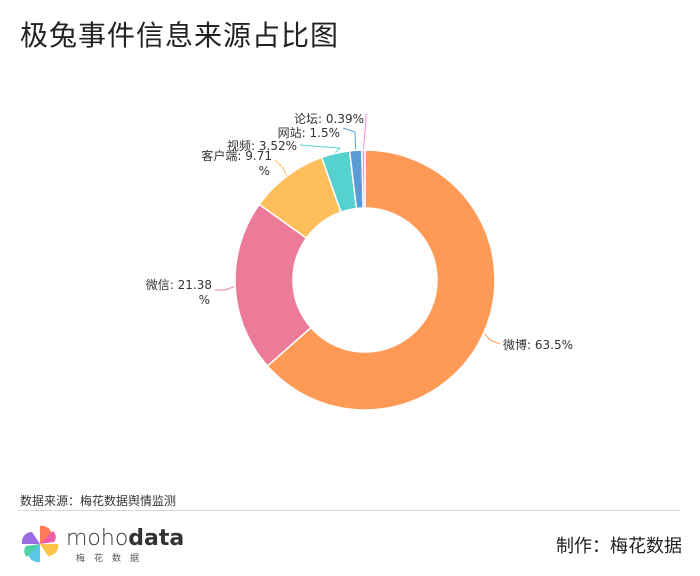 This screenshot has height=576, width=700. I want to click on slice-微博, so click(381, 280).